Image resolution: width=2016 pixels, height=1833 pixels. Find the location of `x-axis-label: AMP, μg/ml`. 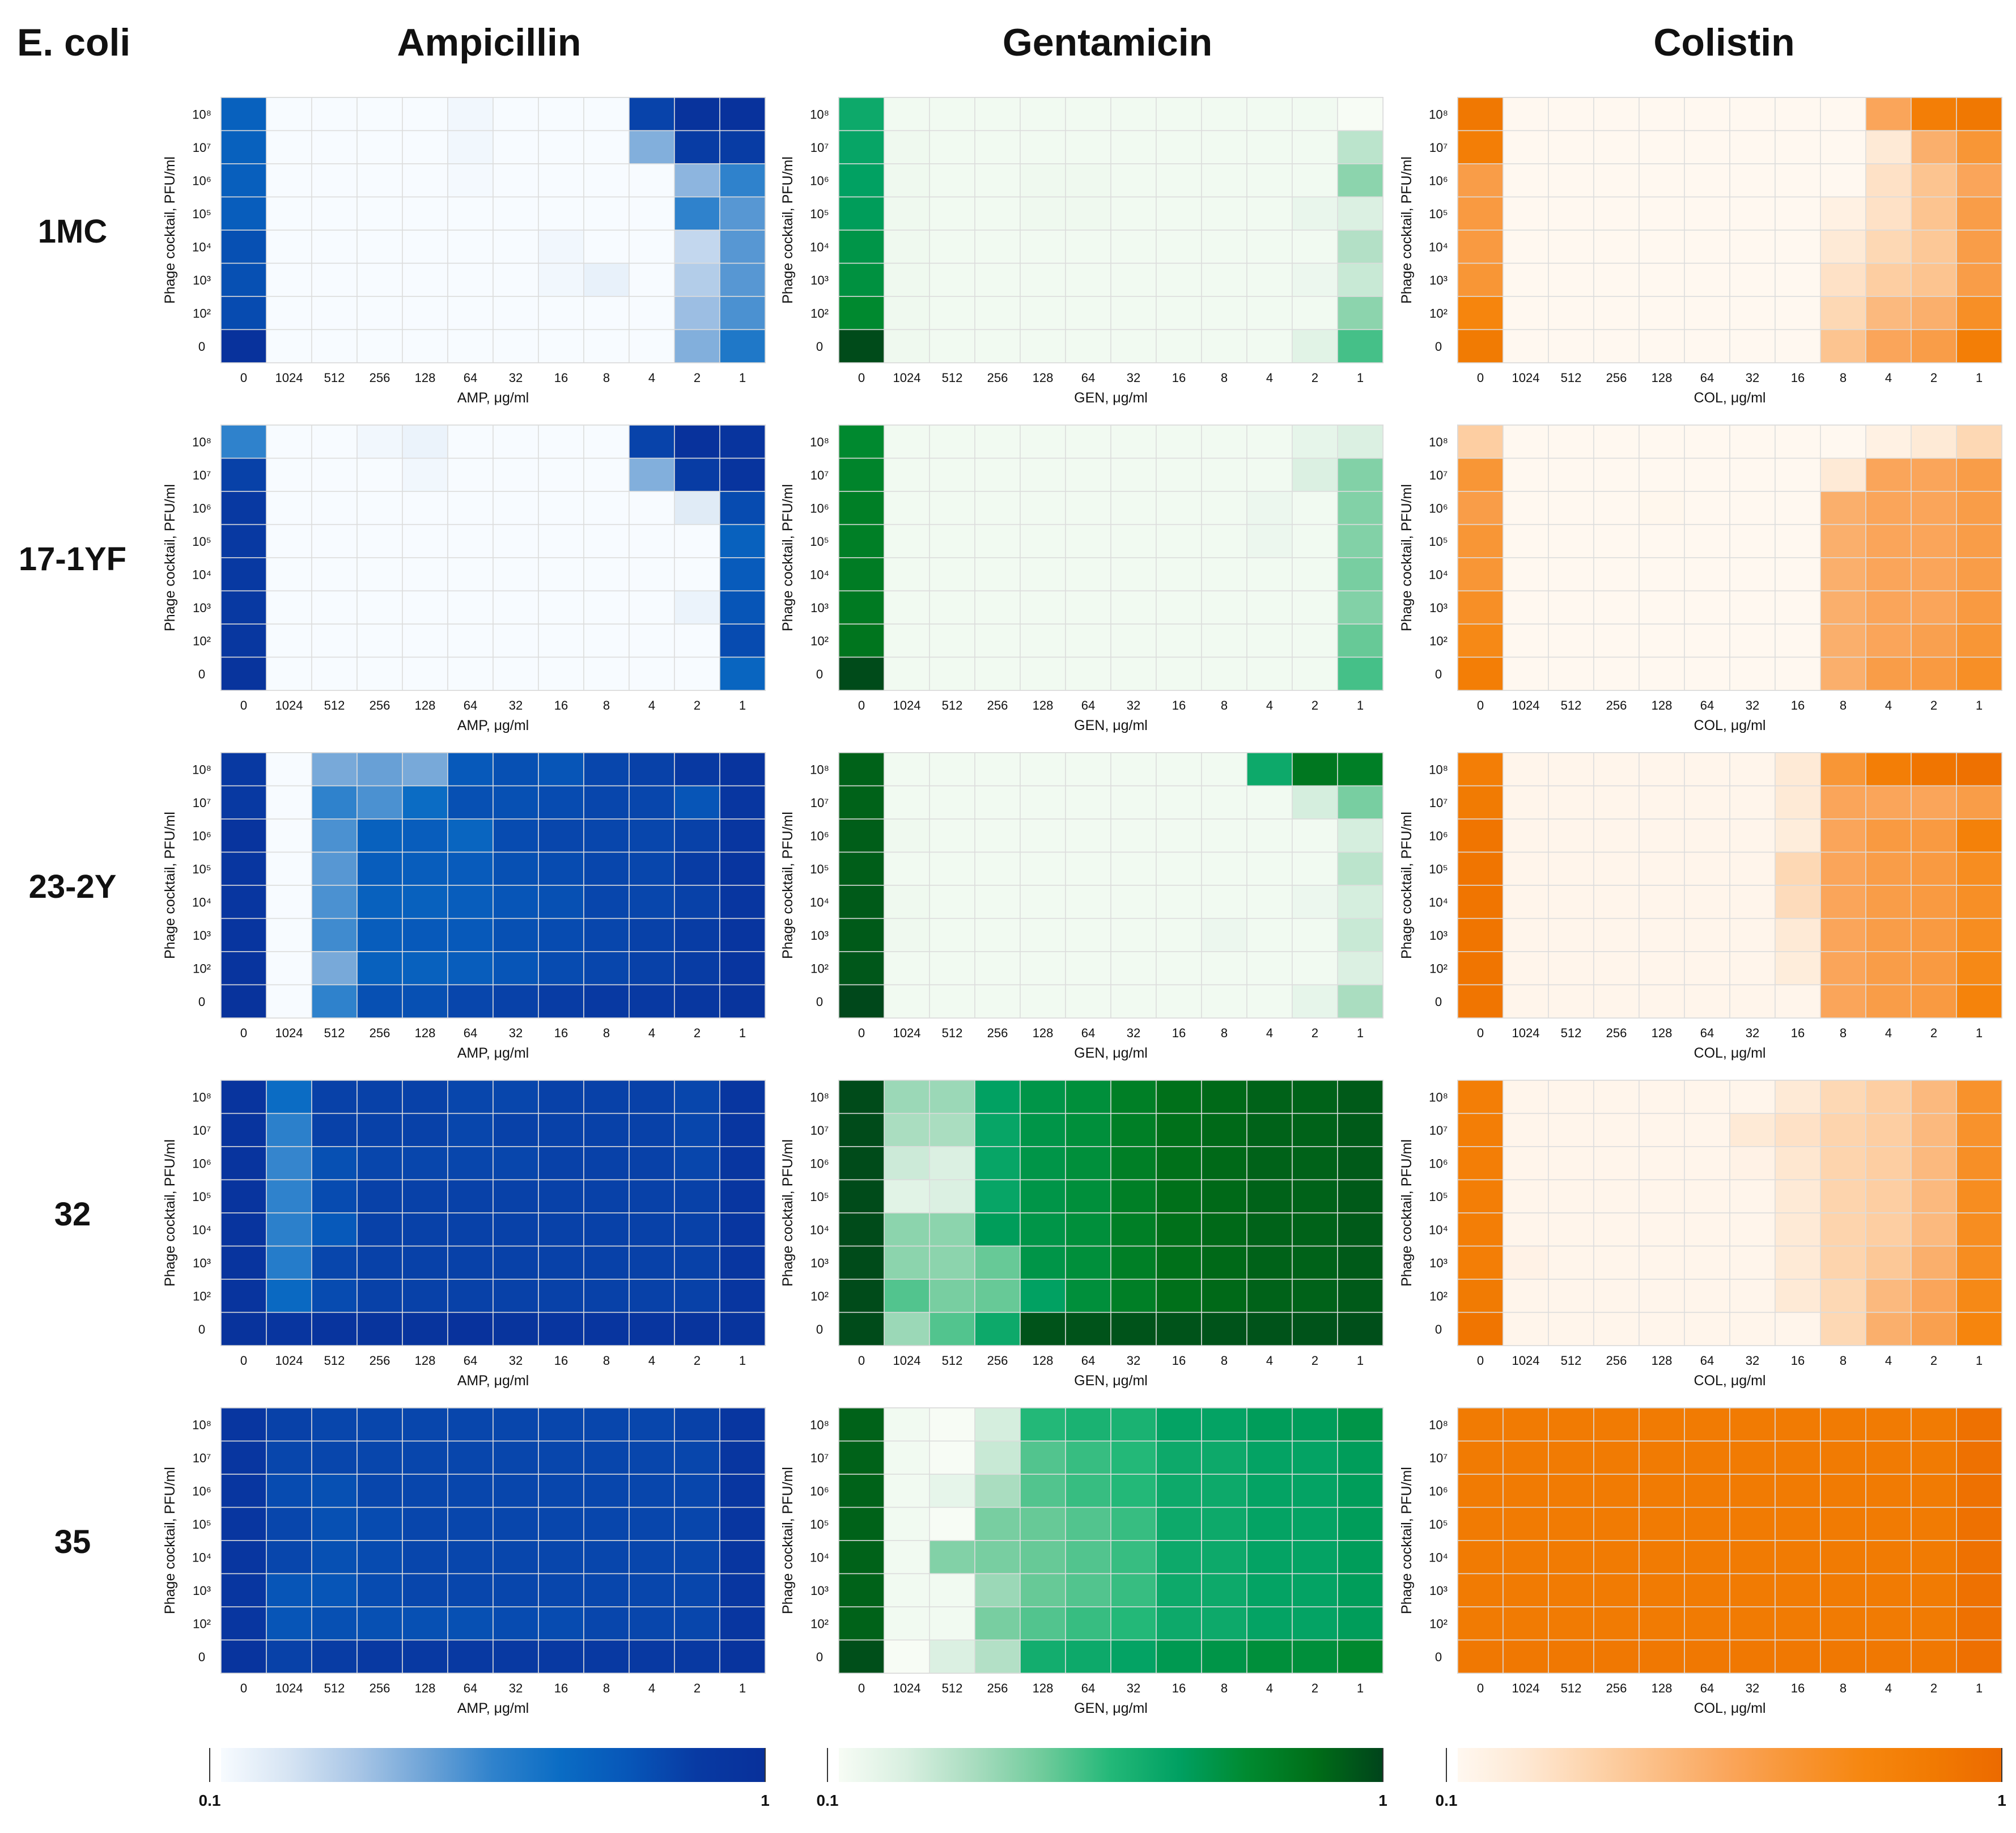

x-axis-label: AMP, μg/ml is located at coordinates (493, 725).